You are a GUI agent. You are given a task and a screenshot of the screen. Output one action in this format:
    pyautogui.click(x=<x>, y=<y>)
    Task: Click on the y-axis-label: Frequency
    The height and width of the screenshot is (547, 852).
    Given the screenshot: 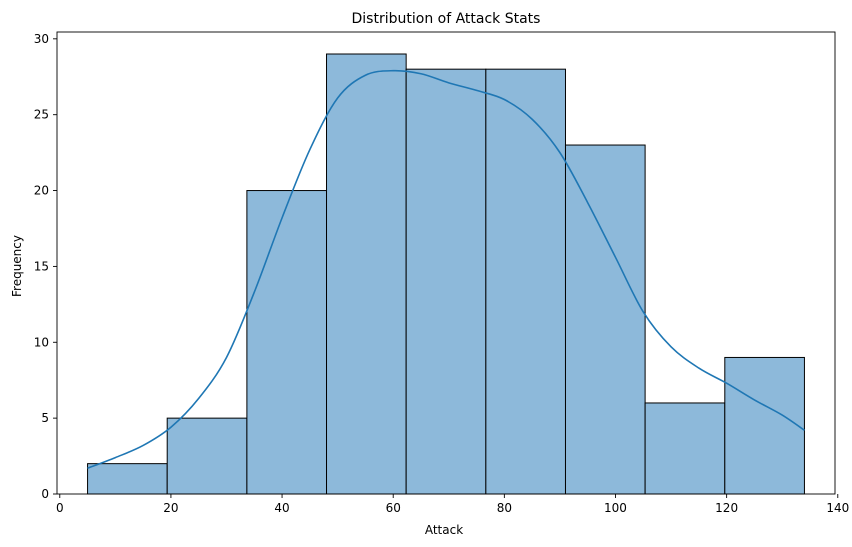 What is the action you would take?
    pyautogui.click(x=17, y=266)
    